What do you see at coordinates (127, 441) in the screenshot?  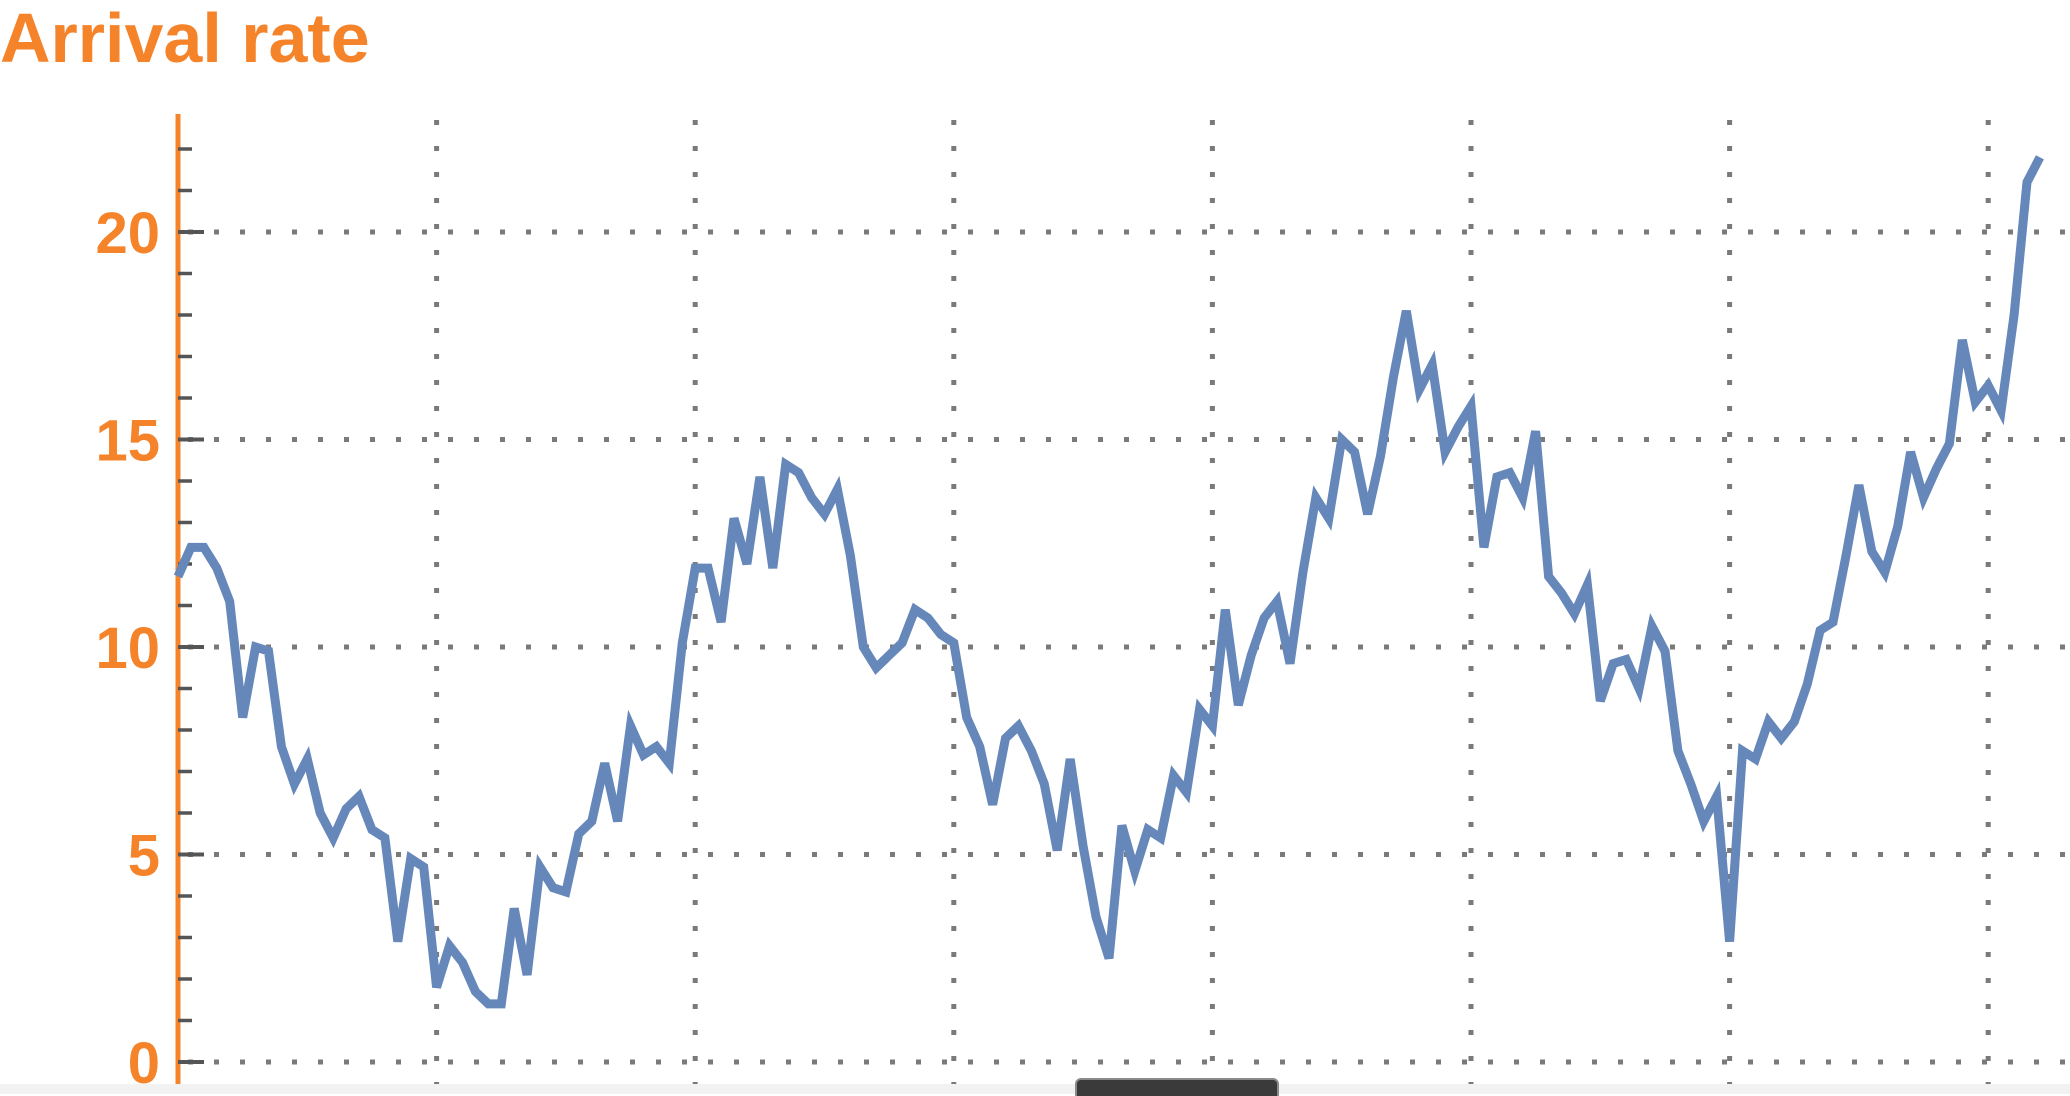 I see `y-tick-label-15: 15` at bounding box center [127, 441].